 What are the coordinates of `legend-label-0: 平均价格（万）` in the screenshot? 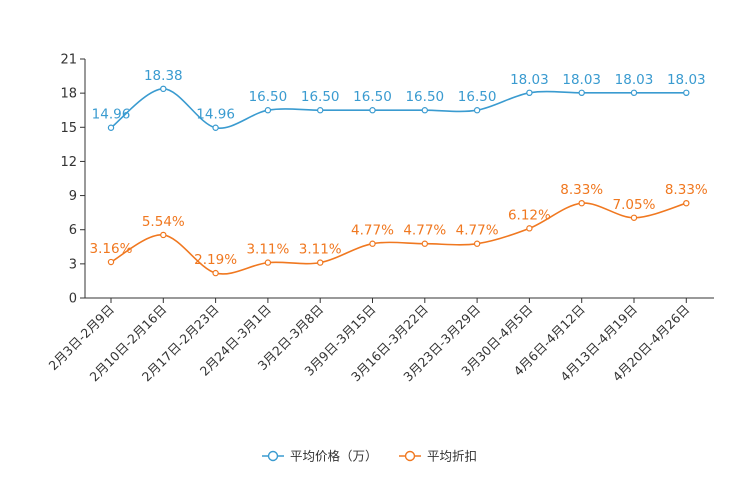 It's located at (334, 456).